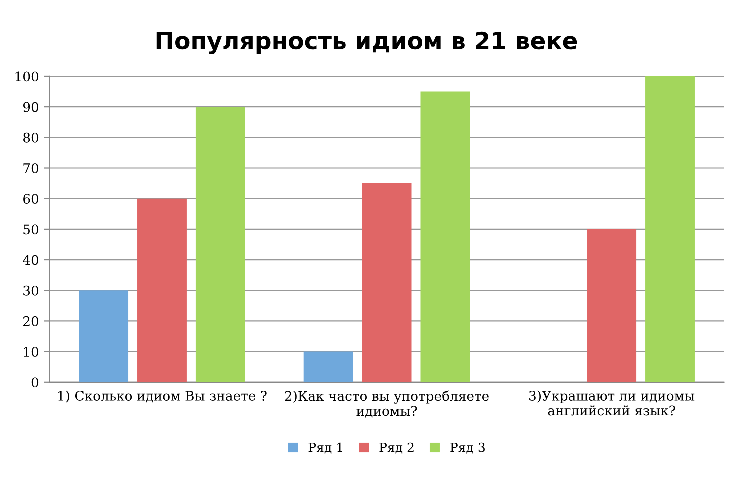 This screenshot has height=478, width=733. What do you see at coordinates (31, 291) in the screenshot?
I see `y-tick-label: 30` at bounding box center [31, 291].